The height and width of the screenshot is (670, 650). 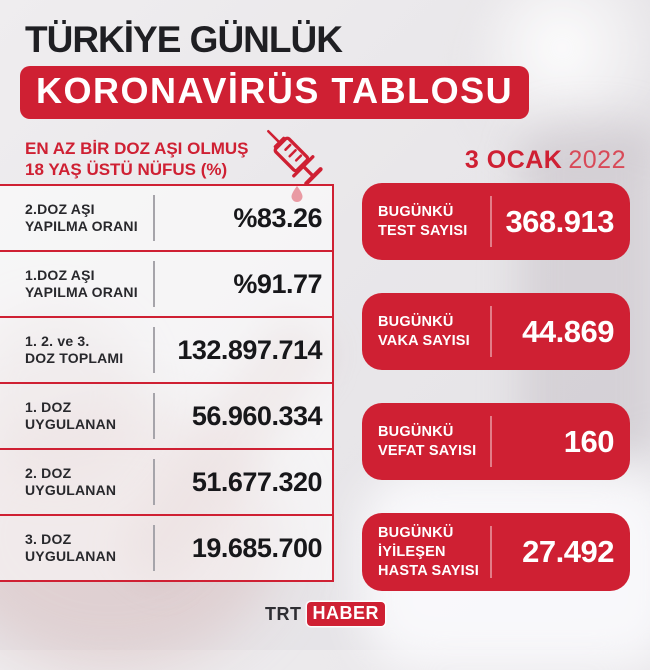 I want to click on card-label: BUGÜNKÜ VEFAT SAYISI, so click(x=427, y=441).